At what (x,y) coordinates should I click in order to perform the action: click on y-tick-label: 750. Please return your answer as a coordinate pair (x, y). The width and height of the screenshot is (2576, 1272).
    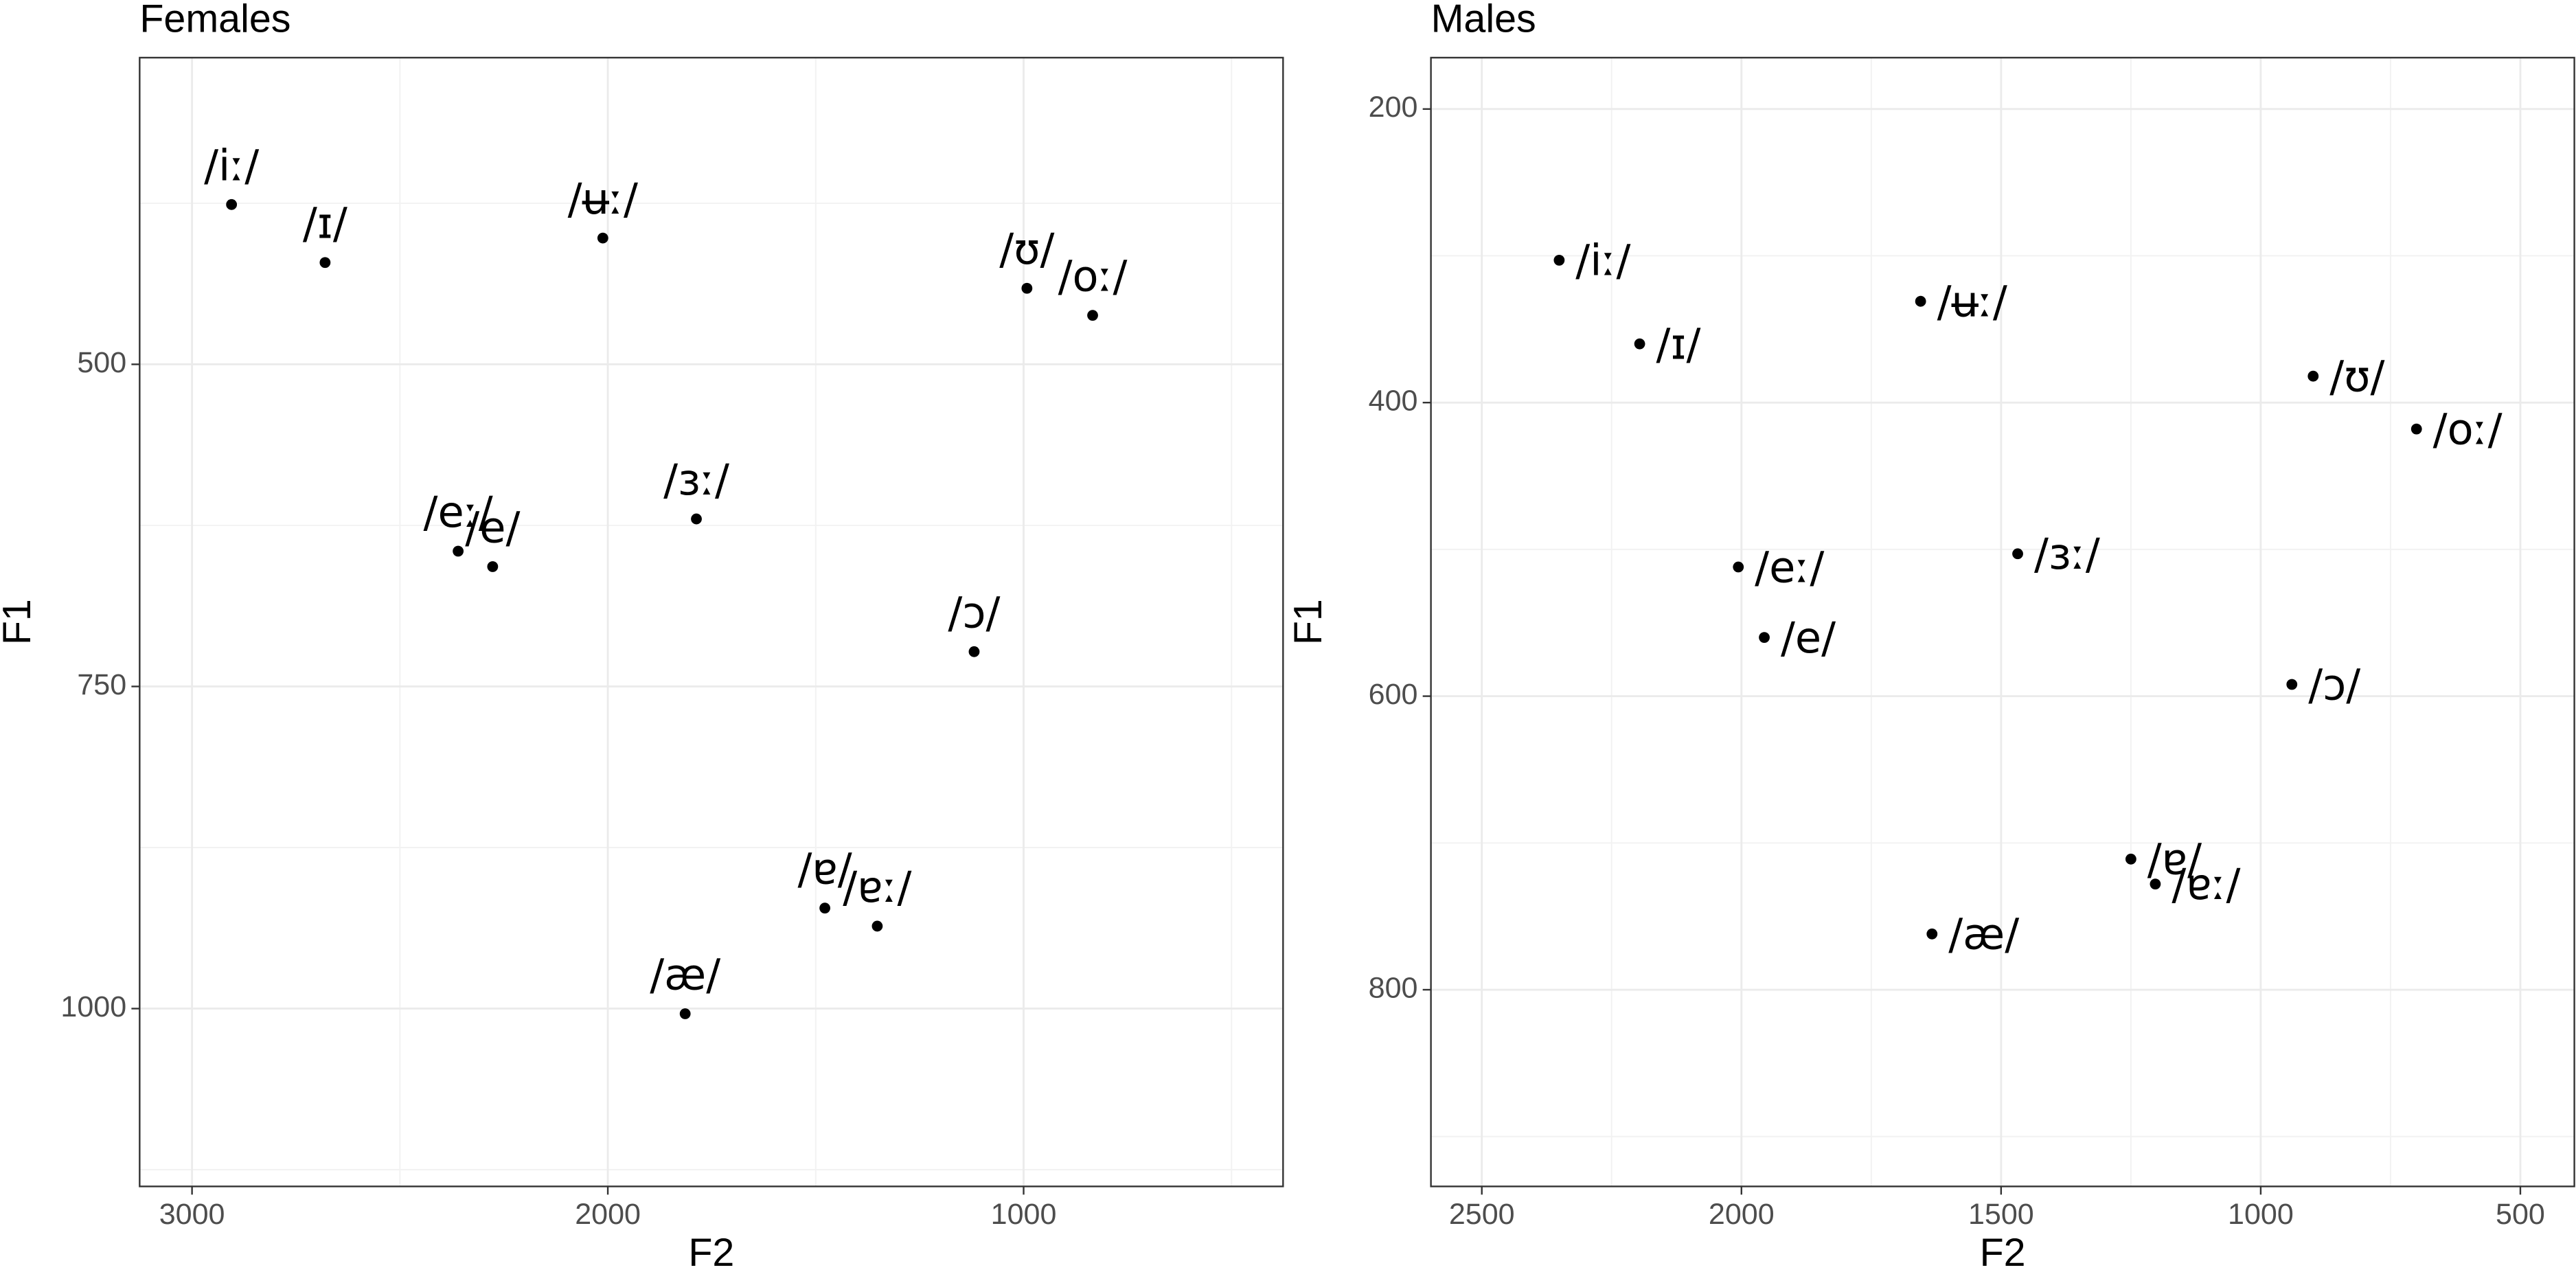
    Looking at the image, I should click on (101, 684).